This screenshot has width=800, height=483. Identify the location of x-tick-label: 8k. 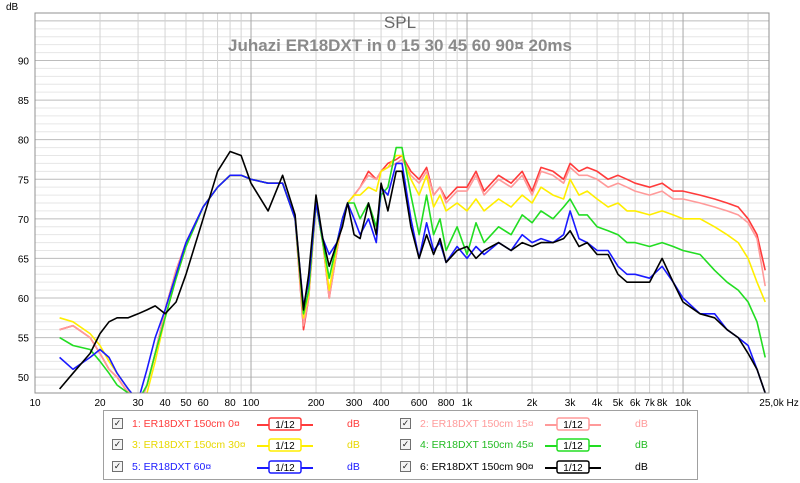
(663, 403).